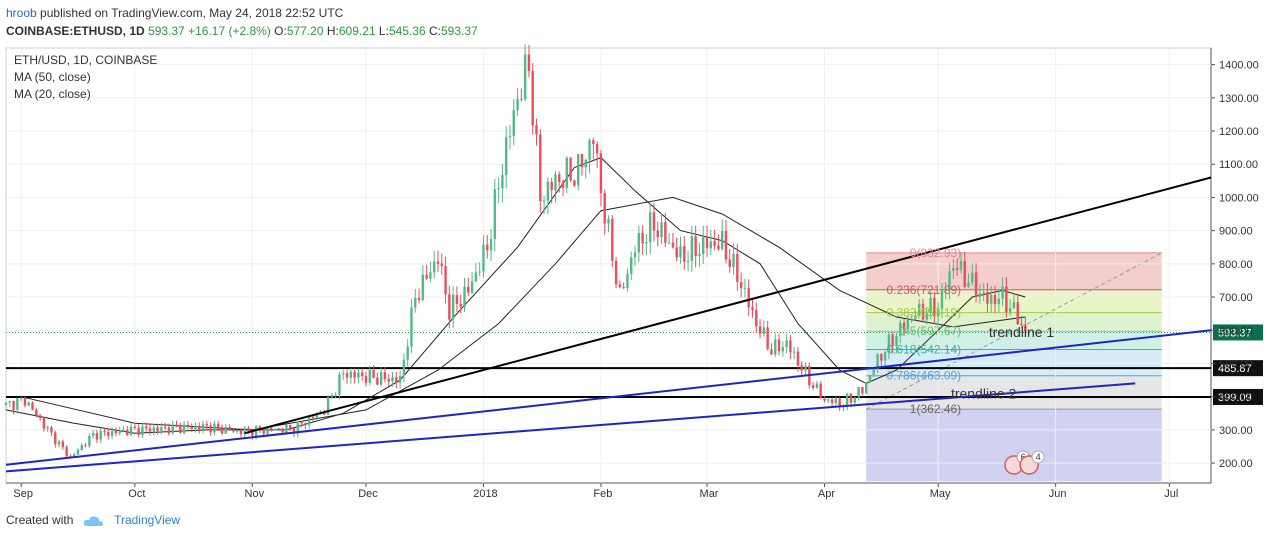 This screenshot has height=539, width=1271. I want to click on y-tick-label: 1400.00, so click(1239, 66).